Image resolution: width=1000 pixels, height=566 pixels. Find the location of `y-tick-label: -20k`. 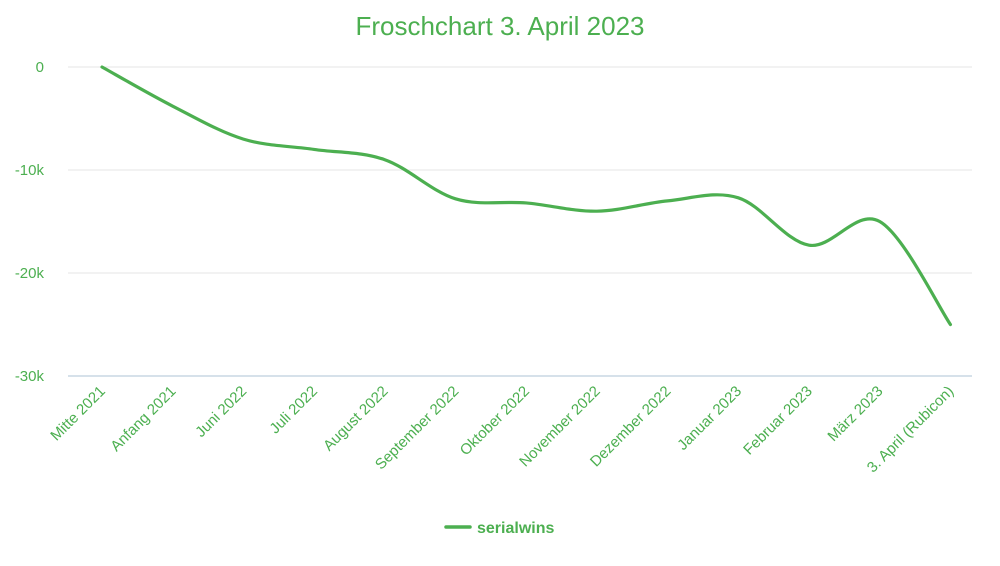

y-tick-label: -20k is located at coordinates (30, 273).